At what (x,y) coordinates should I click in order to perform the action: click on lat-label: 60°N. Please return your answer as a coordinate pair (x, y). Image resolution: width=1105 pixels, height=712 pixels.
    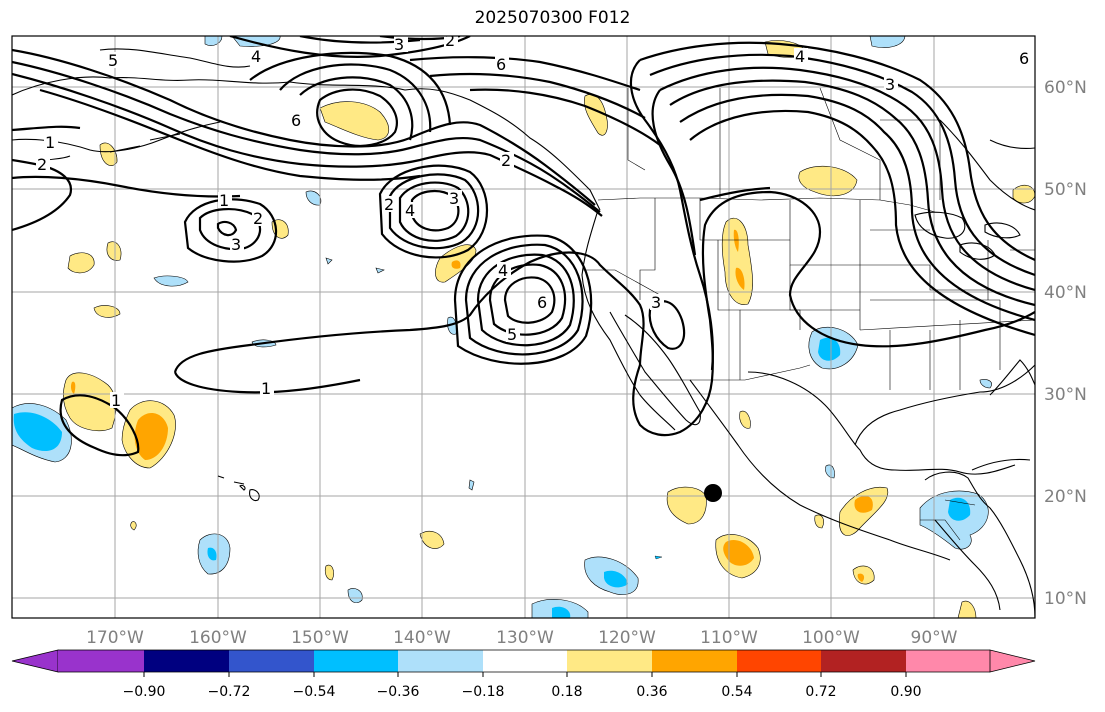
    Looking at the image, I should click on (1065, 88).